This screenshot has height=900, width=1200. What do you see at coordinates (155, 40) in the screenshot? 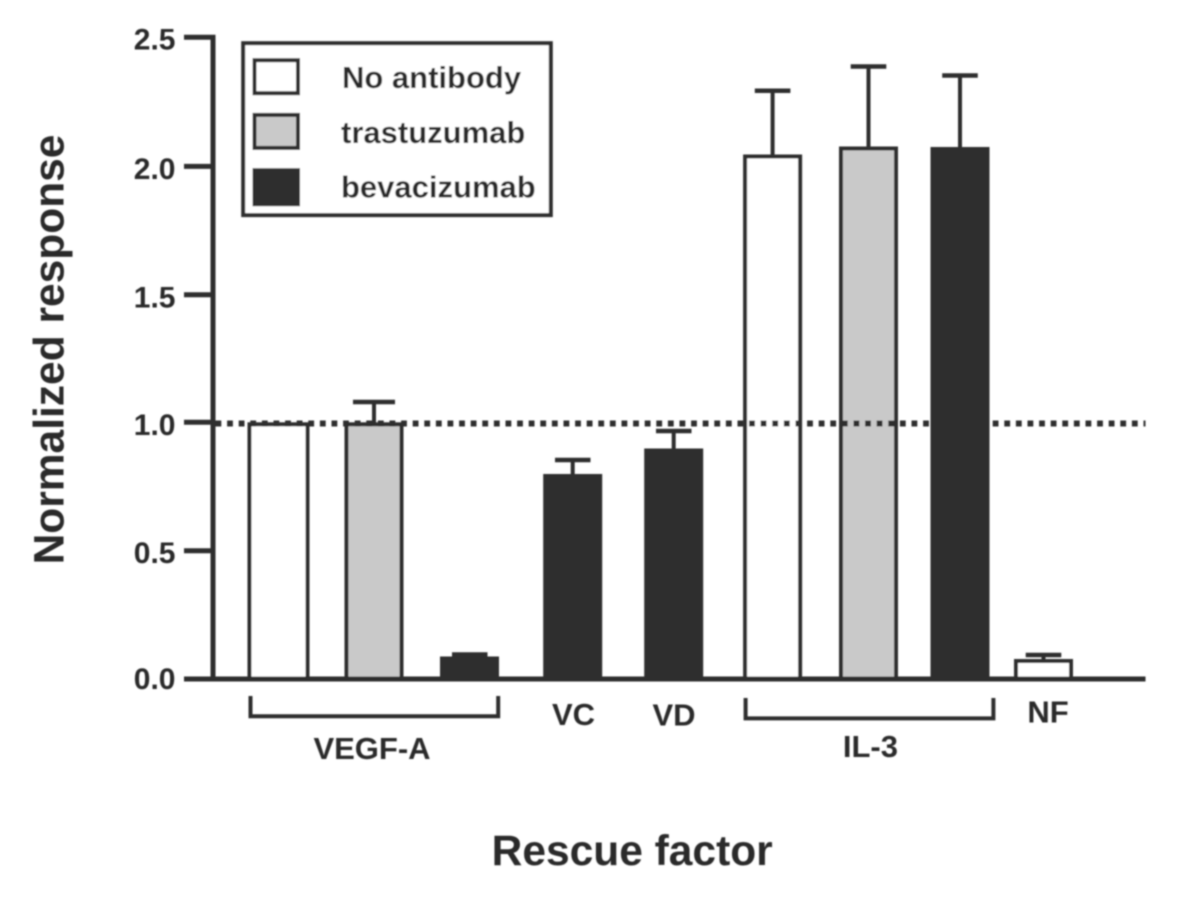
I see `svg-text: 2.5` at bounding box center [155, 40].